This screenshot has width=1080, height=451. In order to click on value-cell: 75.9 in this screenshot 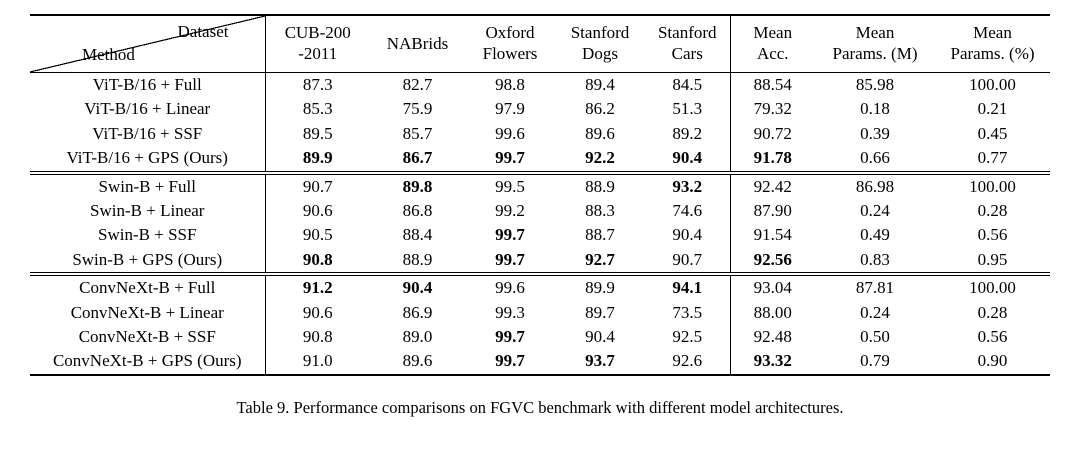, I will do `click(417, 109)`.